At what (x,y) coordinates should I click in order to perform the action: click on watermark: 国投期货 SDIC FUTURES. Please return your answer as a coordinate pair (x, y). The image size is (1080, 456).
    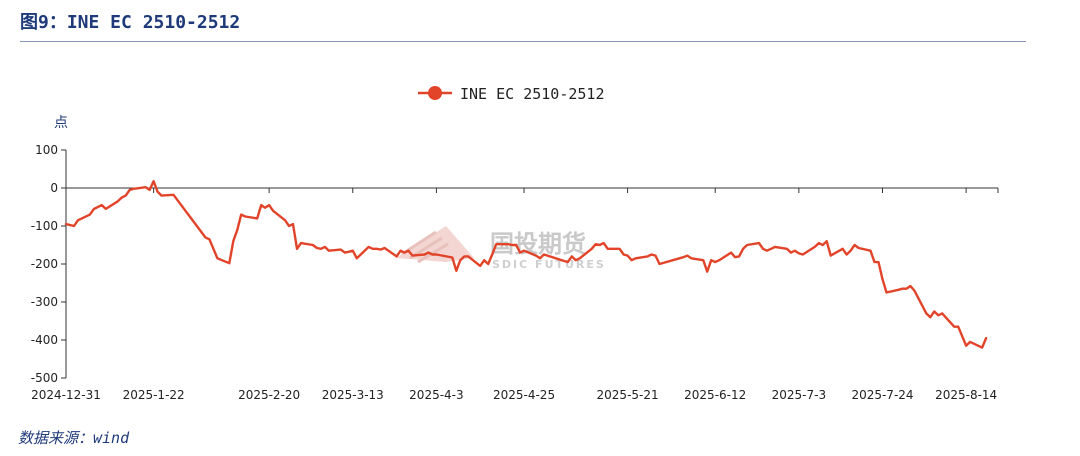
    Looking at the image, I should click on (501, 248).